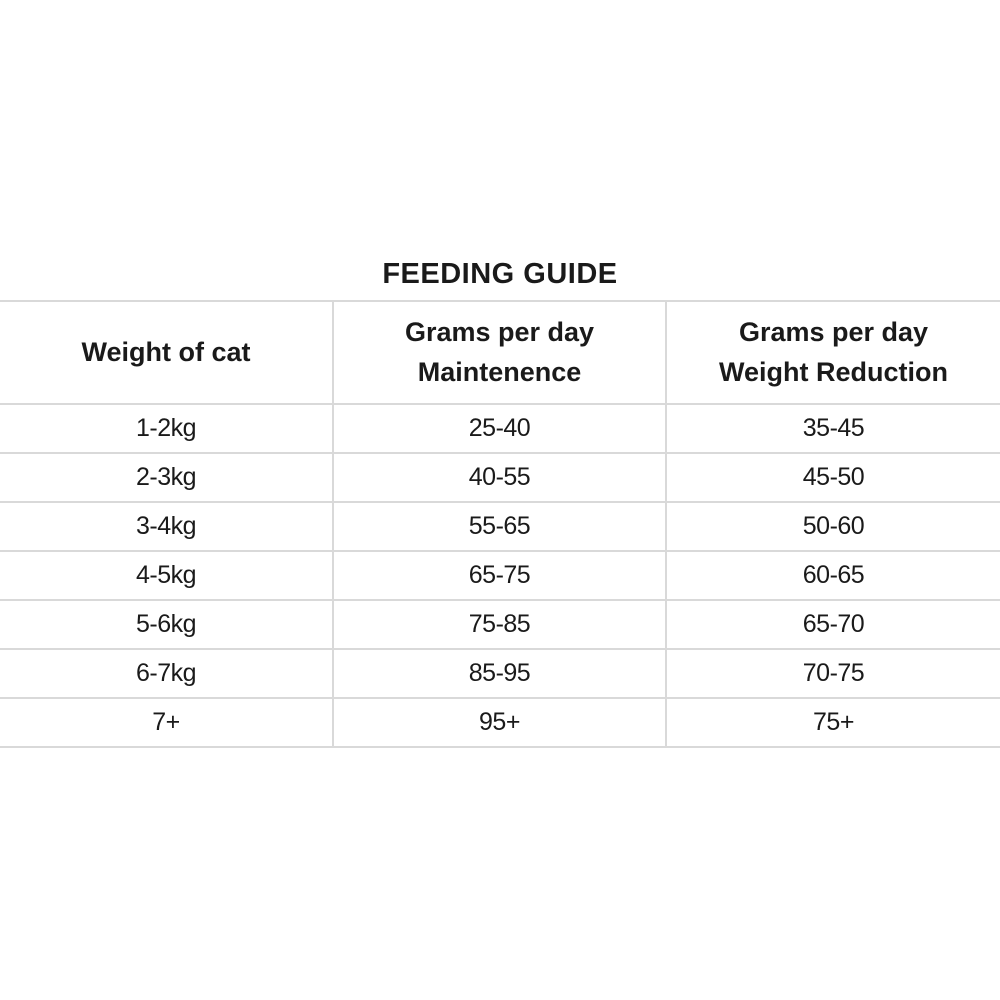 Image resolution: width=1000 pixels, height=1000 pixels. I want to click on table-cell-weight_reduction: 50-60, so click(832, 526).